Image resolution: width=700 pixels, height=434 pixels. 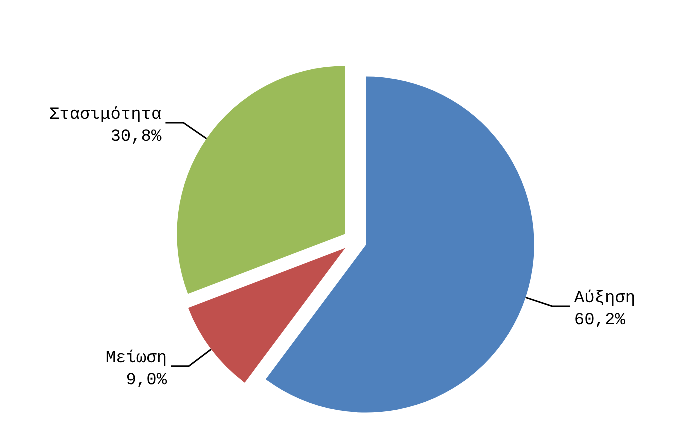 I want to click on slice-label: Στασιμότητα, so click(x=105, y=116).